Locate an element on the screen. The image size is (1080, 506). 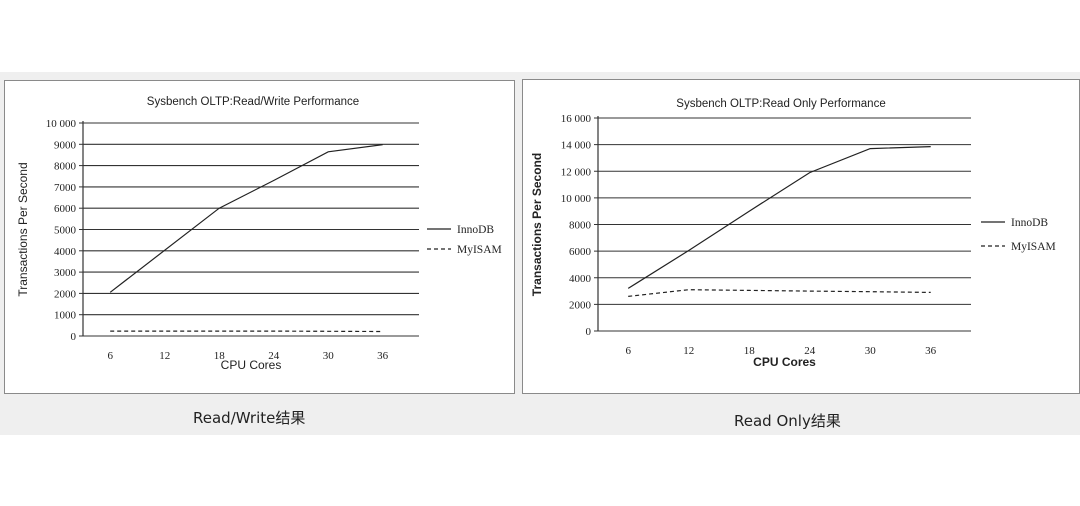
read-only-caption: Read Only结果 is located at coordinates (787, 421).